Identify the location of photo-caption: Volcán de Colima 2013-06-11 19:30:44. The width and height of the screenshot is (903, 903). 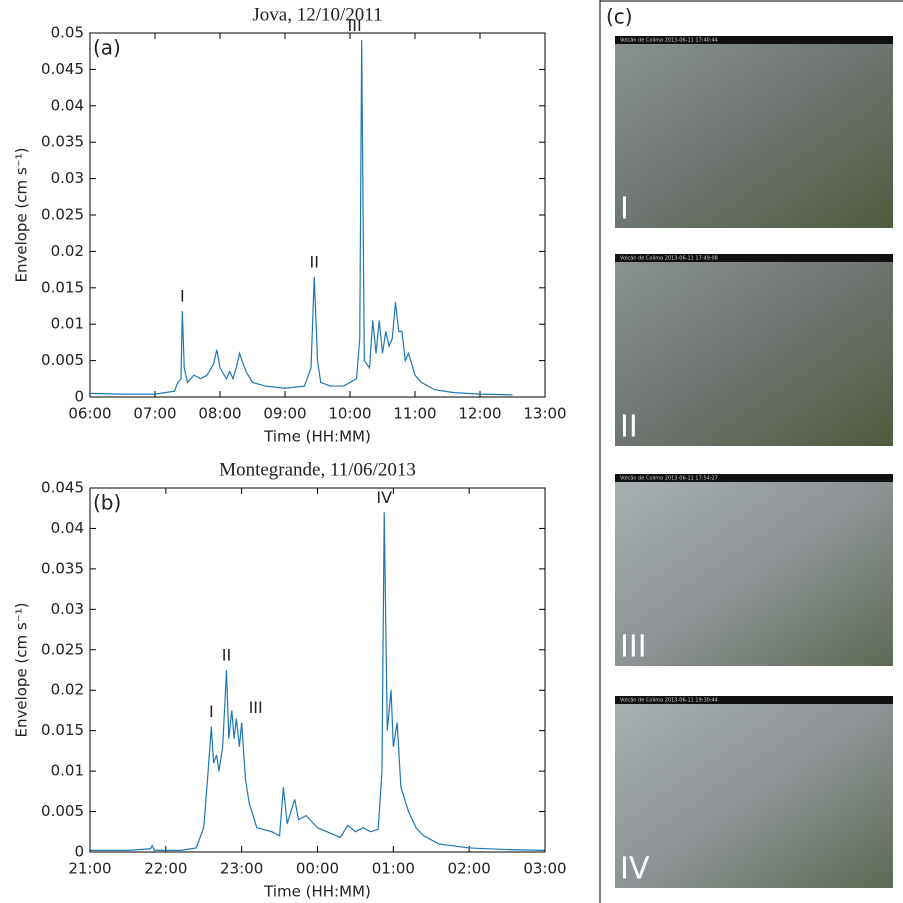
(669, 700).